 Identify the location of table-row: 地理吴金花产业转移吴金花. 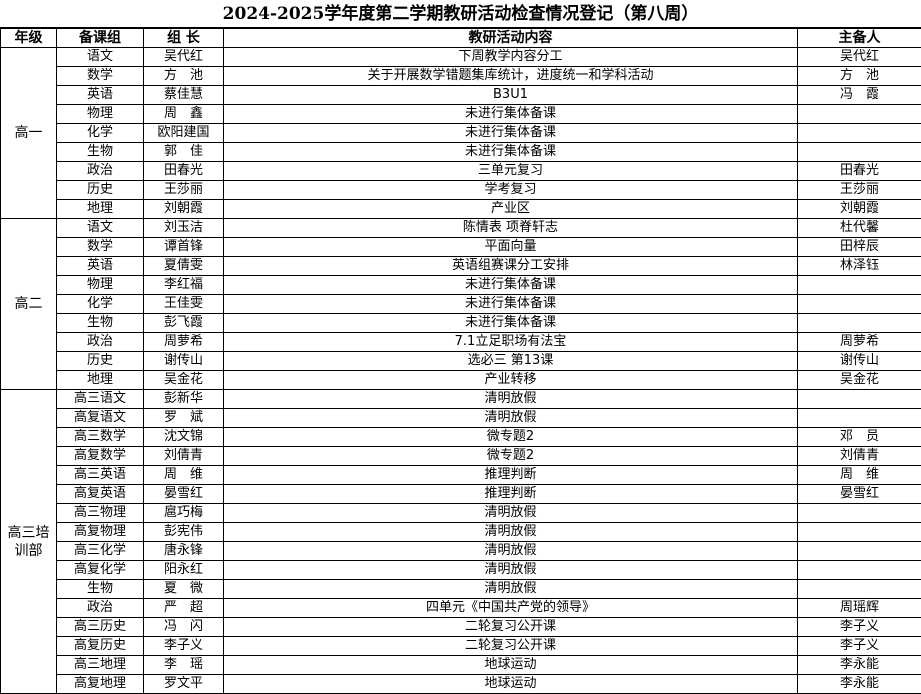
(461, 380).